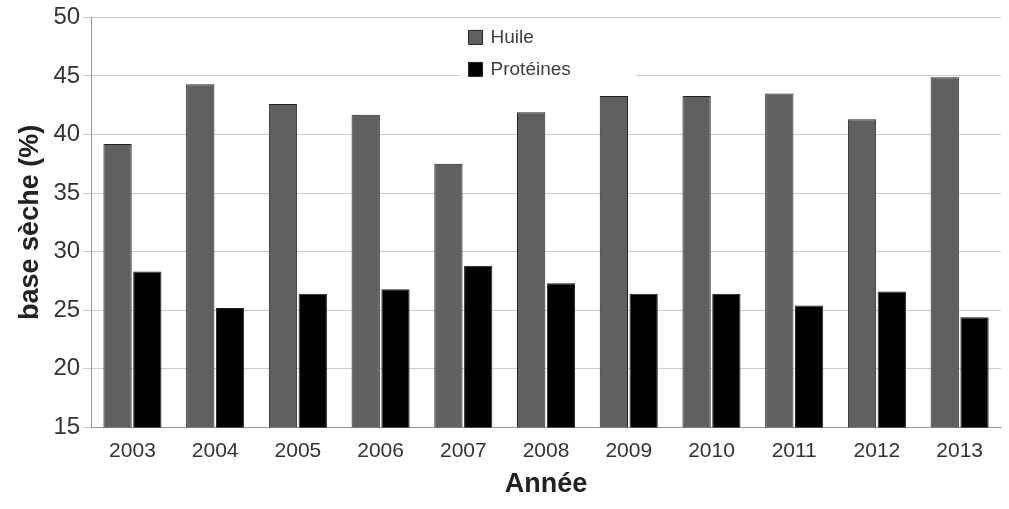  Describe the element at coordinates (67, 74) in the screenshot. I see `y-tick-label: 45` at that location.